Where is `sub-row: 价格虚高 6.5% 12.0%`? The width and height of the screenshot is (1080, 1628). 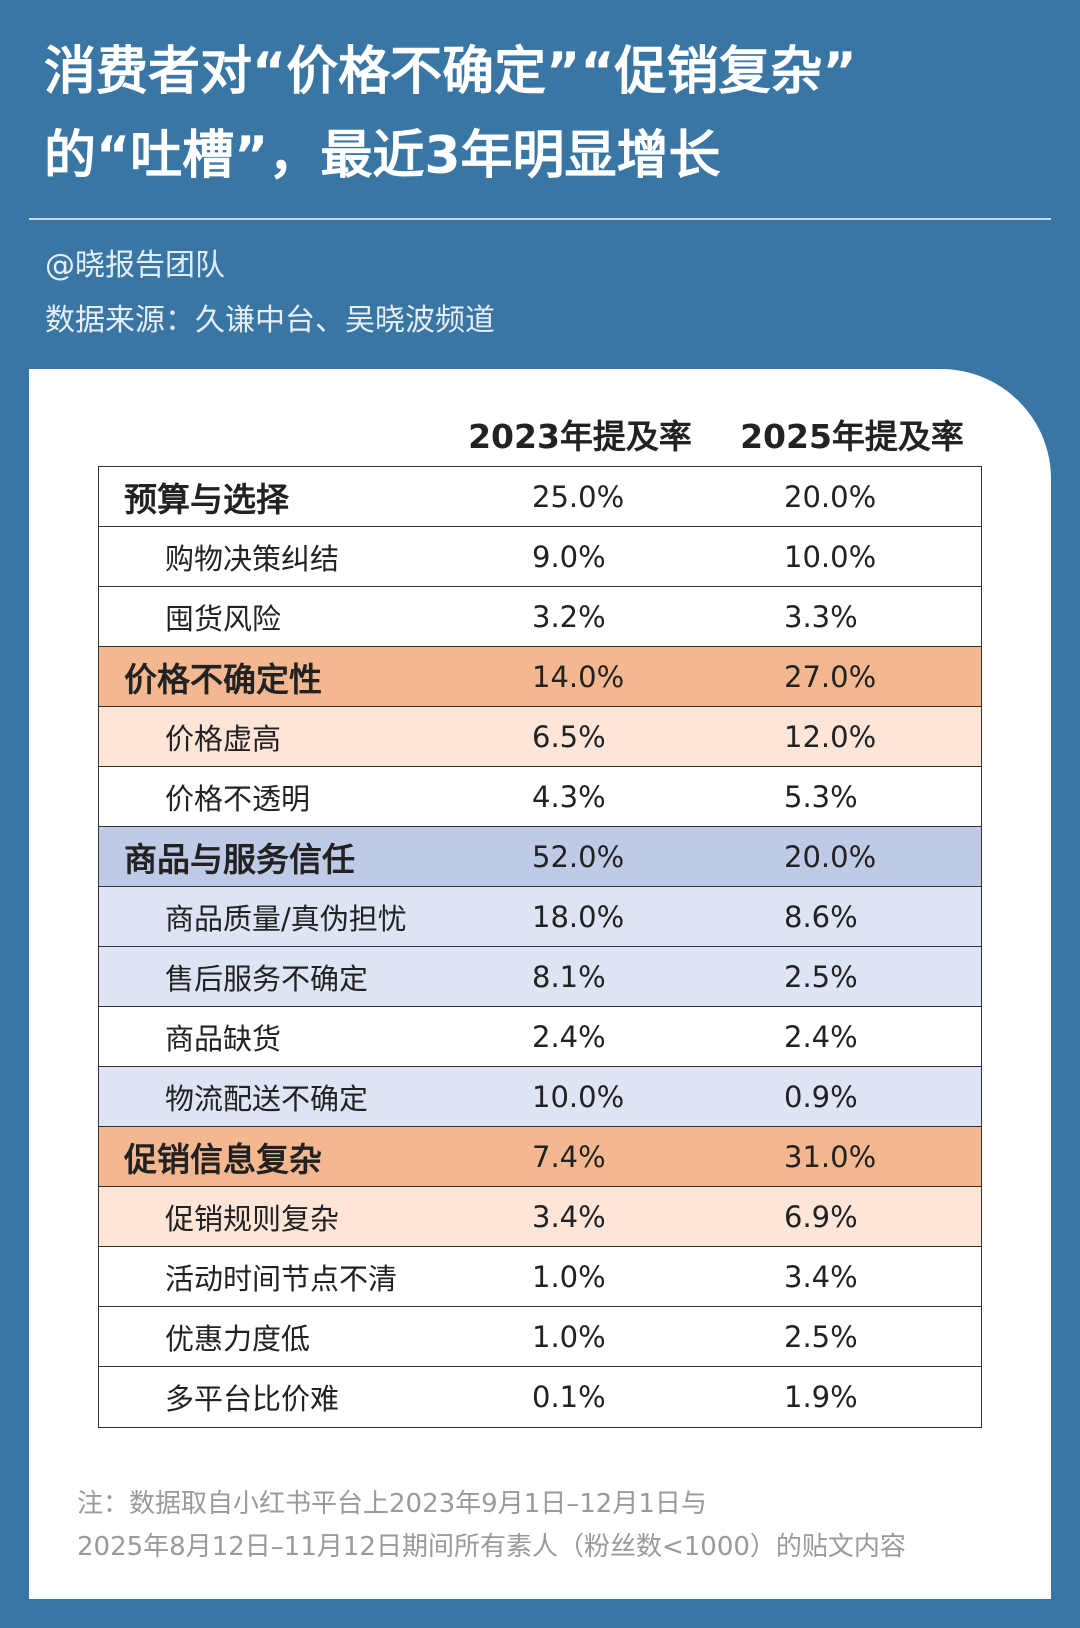
sub-row: 价格虚高 6.5% 12.0% is located at coordinates (540, 737).